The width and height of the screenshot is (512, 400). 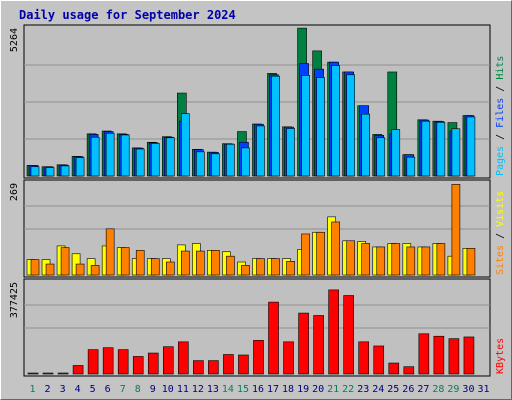 What do you see at coordinates (168, 389) in the screenshot?
I see `day-label-10: 10` at bounding box center [168, 389].